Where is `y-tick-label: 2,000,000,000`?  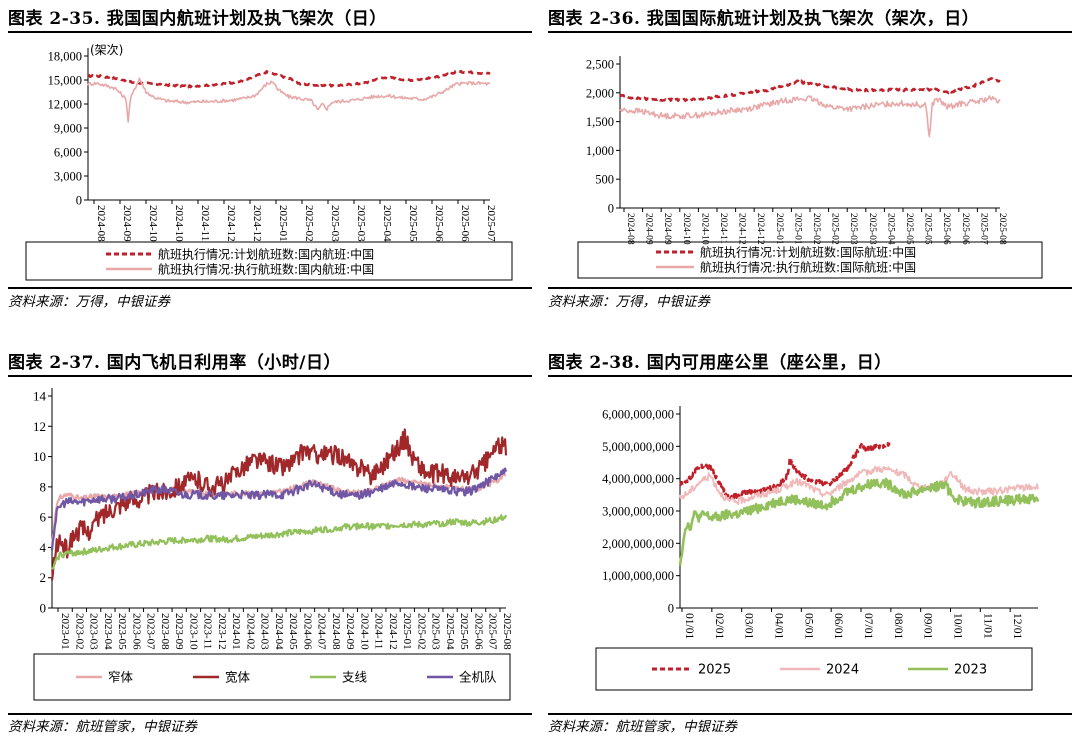 y-tick-label: 2,000,000,000 is located at coordinates (638, 544).